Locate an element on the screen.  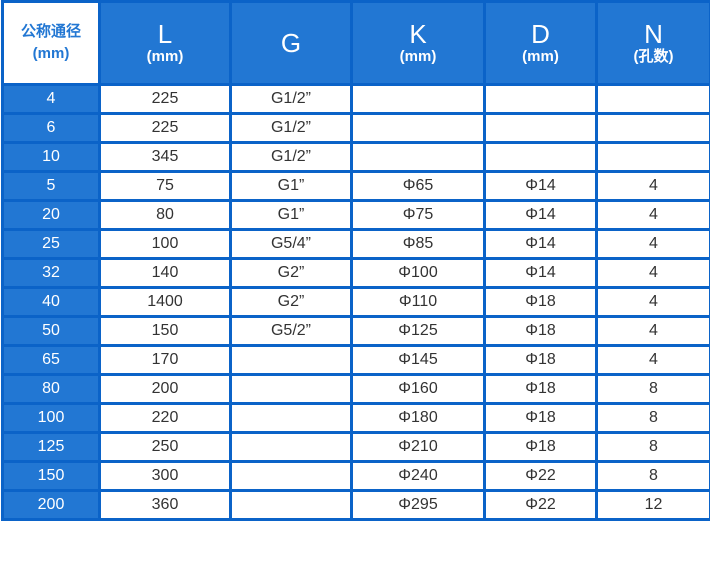
table-cell: 32 is located at coordinates (51, 273).